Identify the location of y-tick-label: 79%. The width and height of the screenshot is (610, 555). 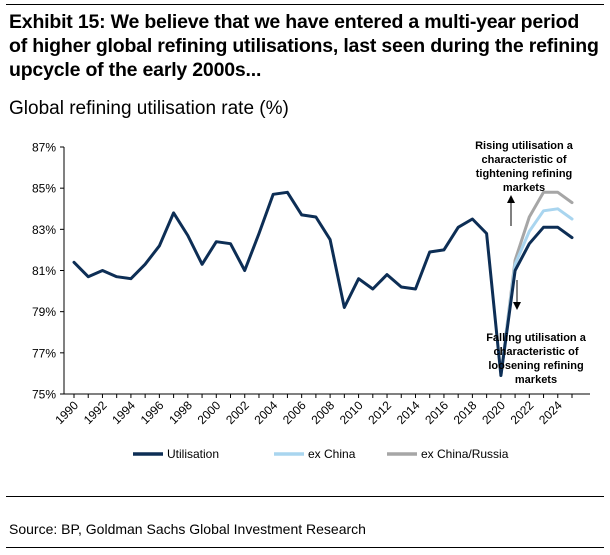
(44, 312).